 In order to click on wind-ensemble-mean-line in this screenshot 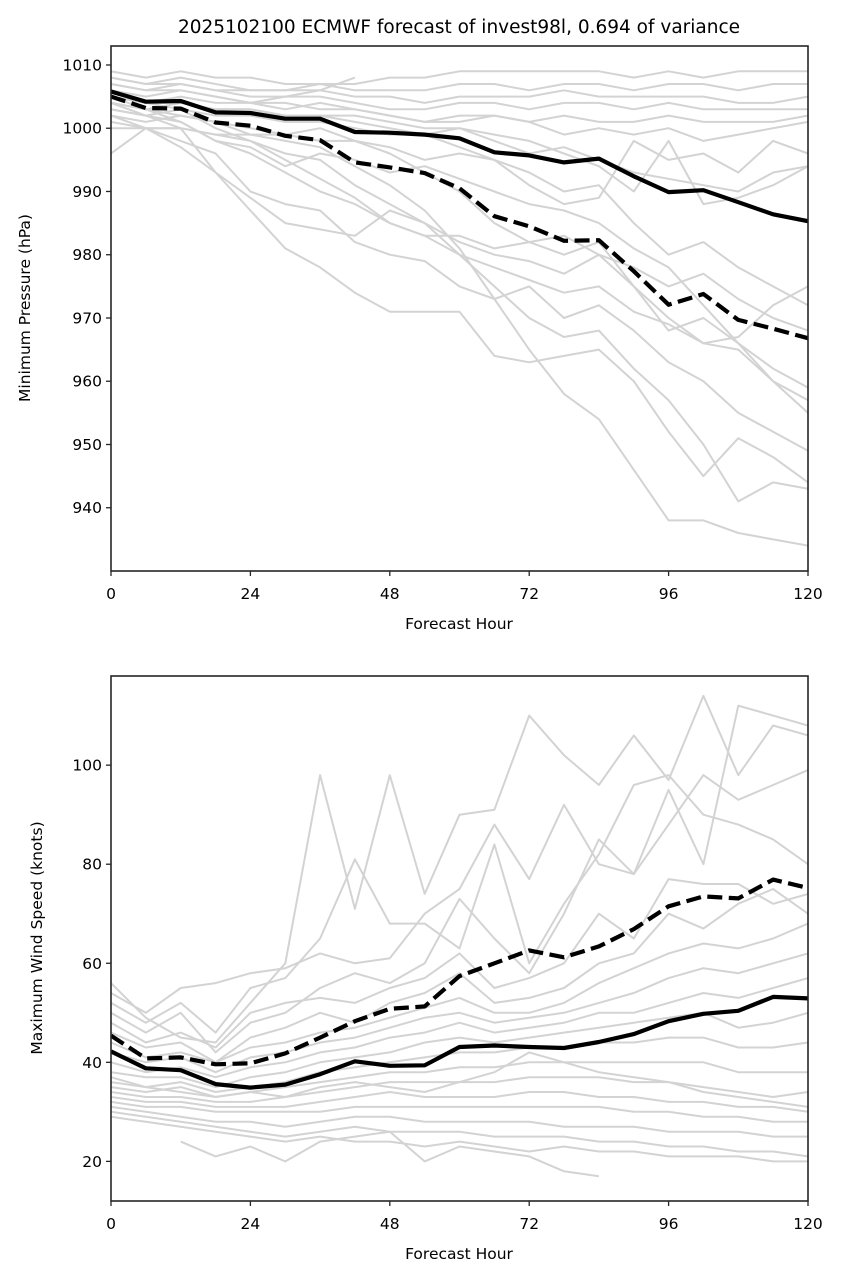, I will do `click(459, 1042)`.